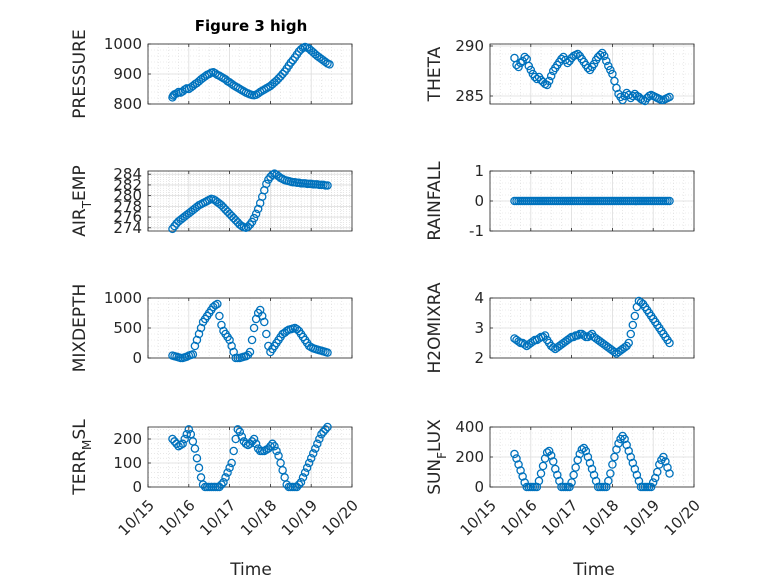 The height and width of the screenshot is (583, 778). Describe the element at coordinates (127, 206) in the screenshot. I see `y-tick-label: 278` at that location.